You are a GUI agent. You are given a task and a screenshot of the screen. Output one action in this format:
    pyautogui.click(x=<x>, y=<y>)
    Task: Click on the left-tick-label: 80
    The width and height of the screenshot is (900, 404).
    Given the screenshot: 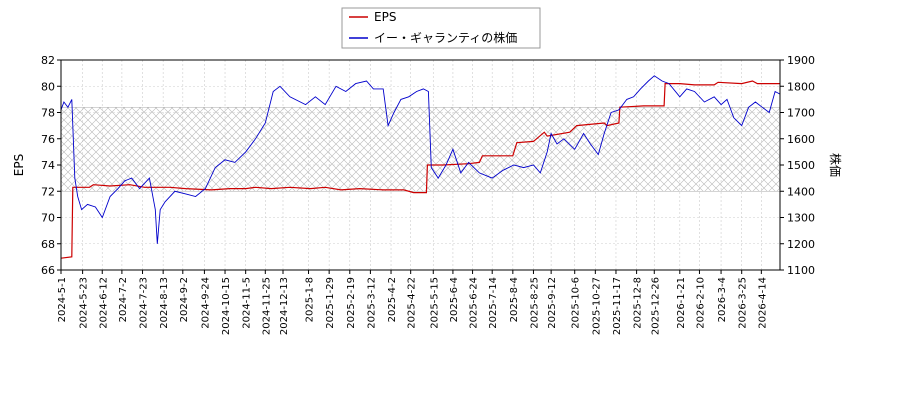 What is the action you would take?
    pyautogui.click(x=48, y=86)
    